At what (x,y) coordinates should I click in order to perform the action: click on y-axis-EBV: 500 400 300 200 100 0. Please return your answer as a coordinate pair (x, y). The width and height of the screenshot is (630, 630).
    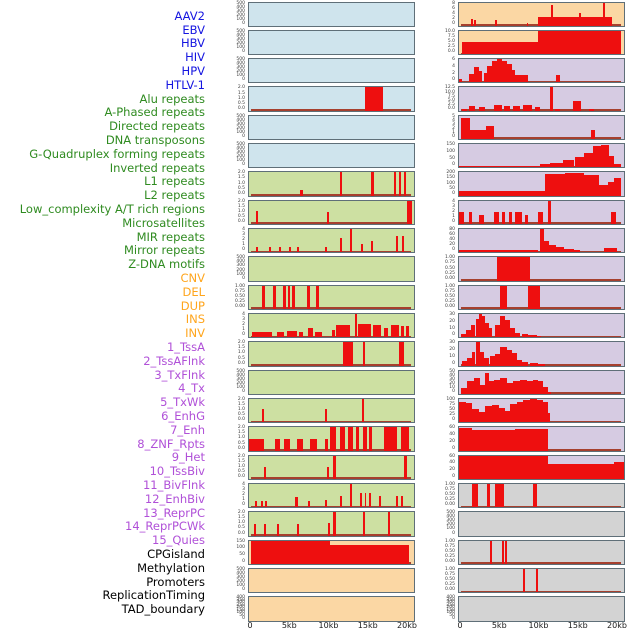
    Looking at the image, I should click on (235, 42).